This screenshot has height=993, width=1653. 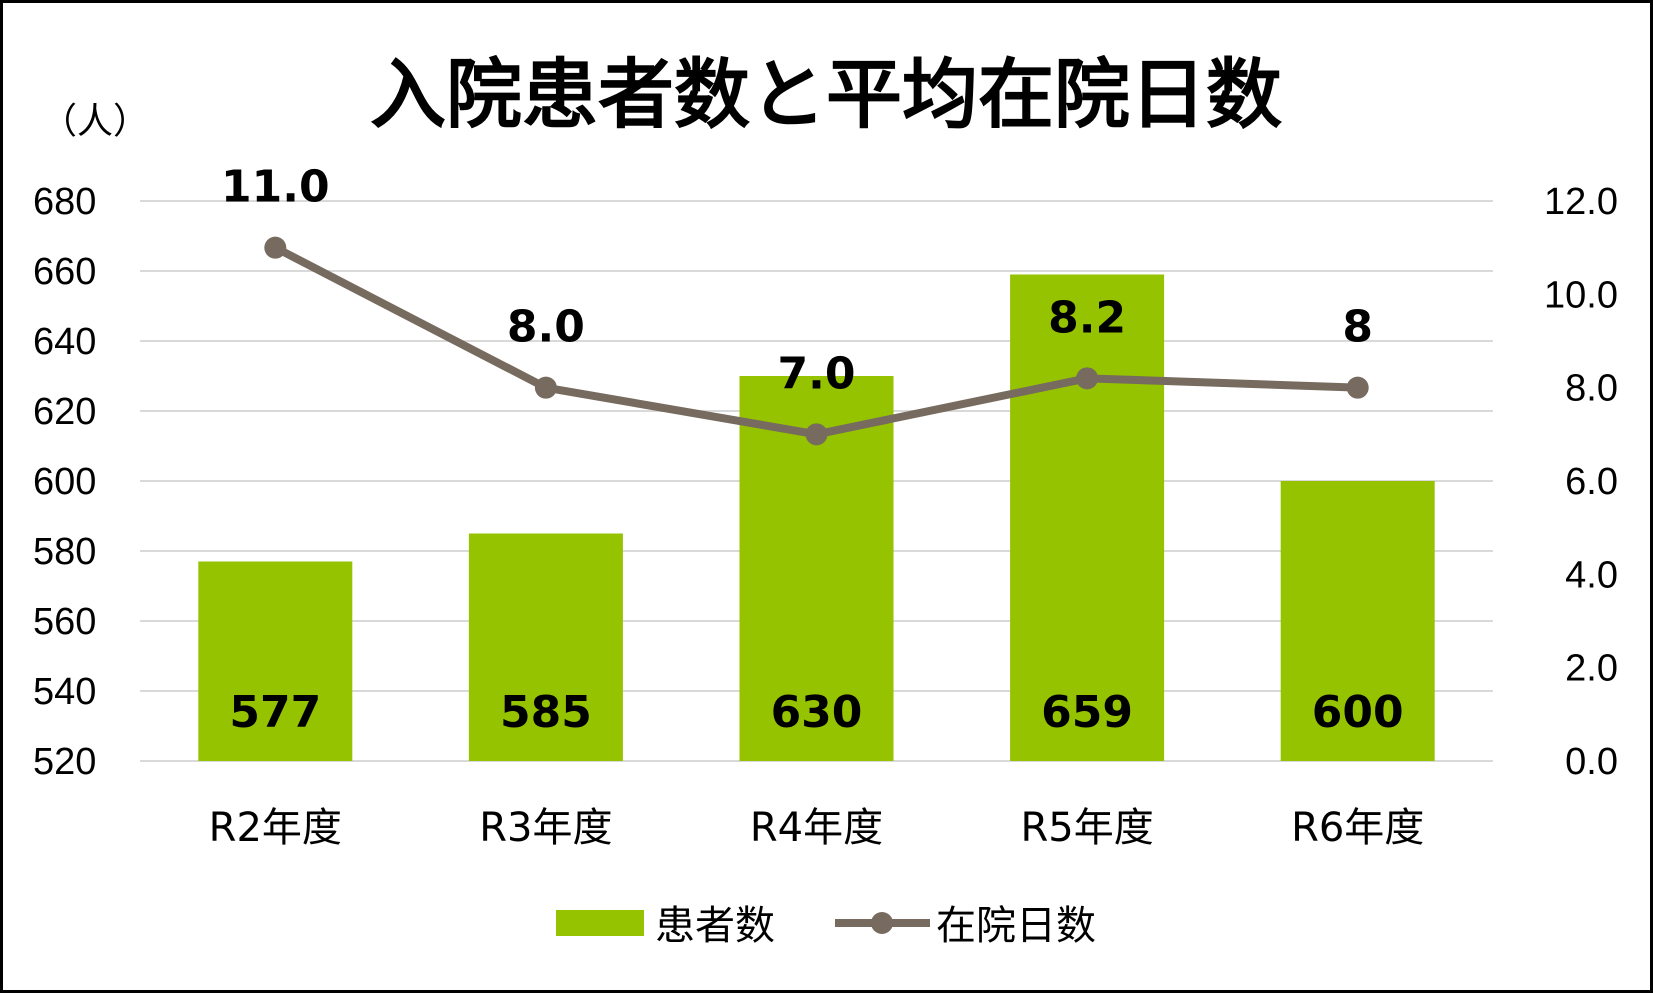 I want to click on x-category-label: R3年度, so click(x=545, y=828).